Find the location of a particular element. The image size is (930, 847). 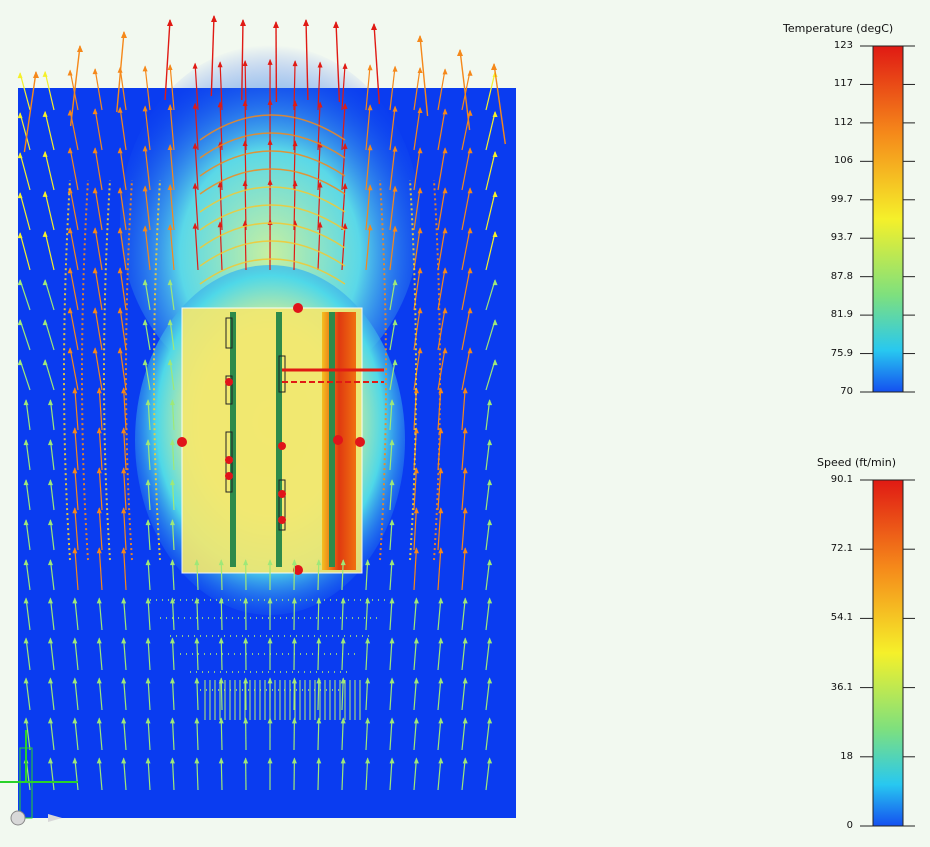

speed-tick-label: 54.1 is located at coordinates (828, 617).